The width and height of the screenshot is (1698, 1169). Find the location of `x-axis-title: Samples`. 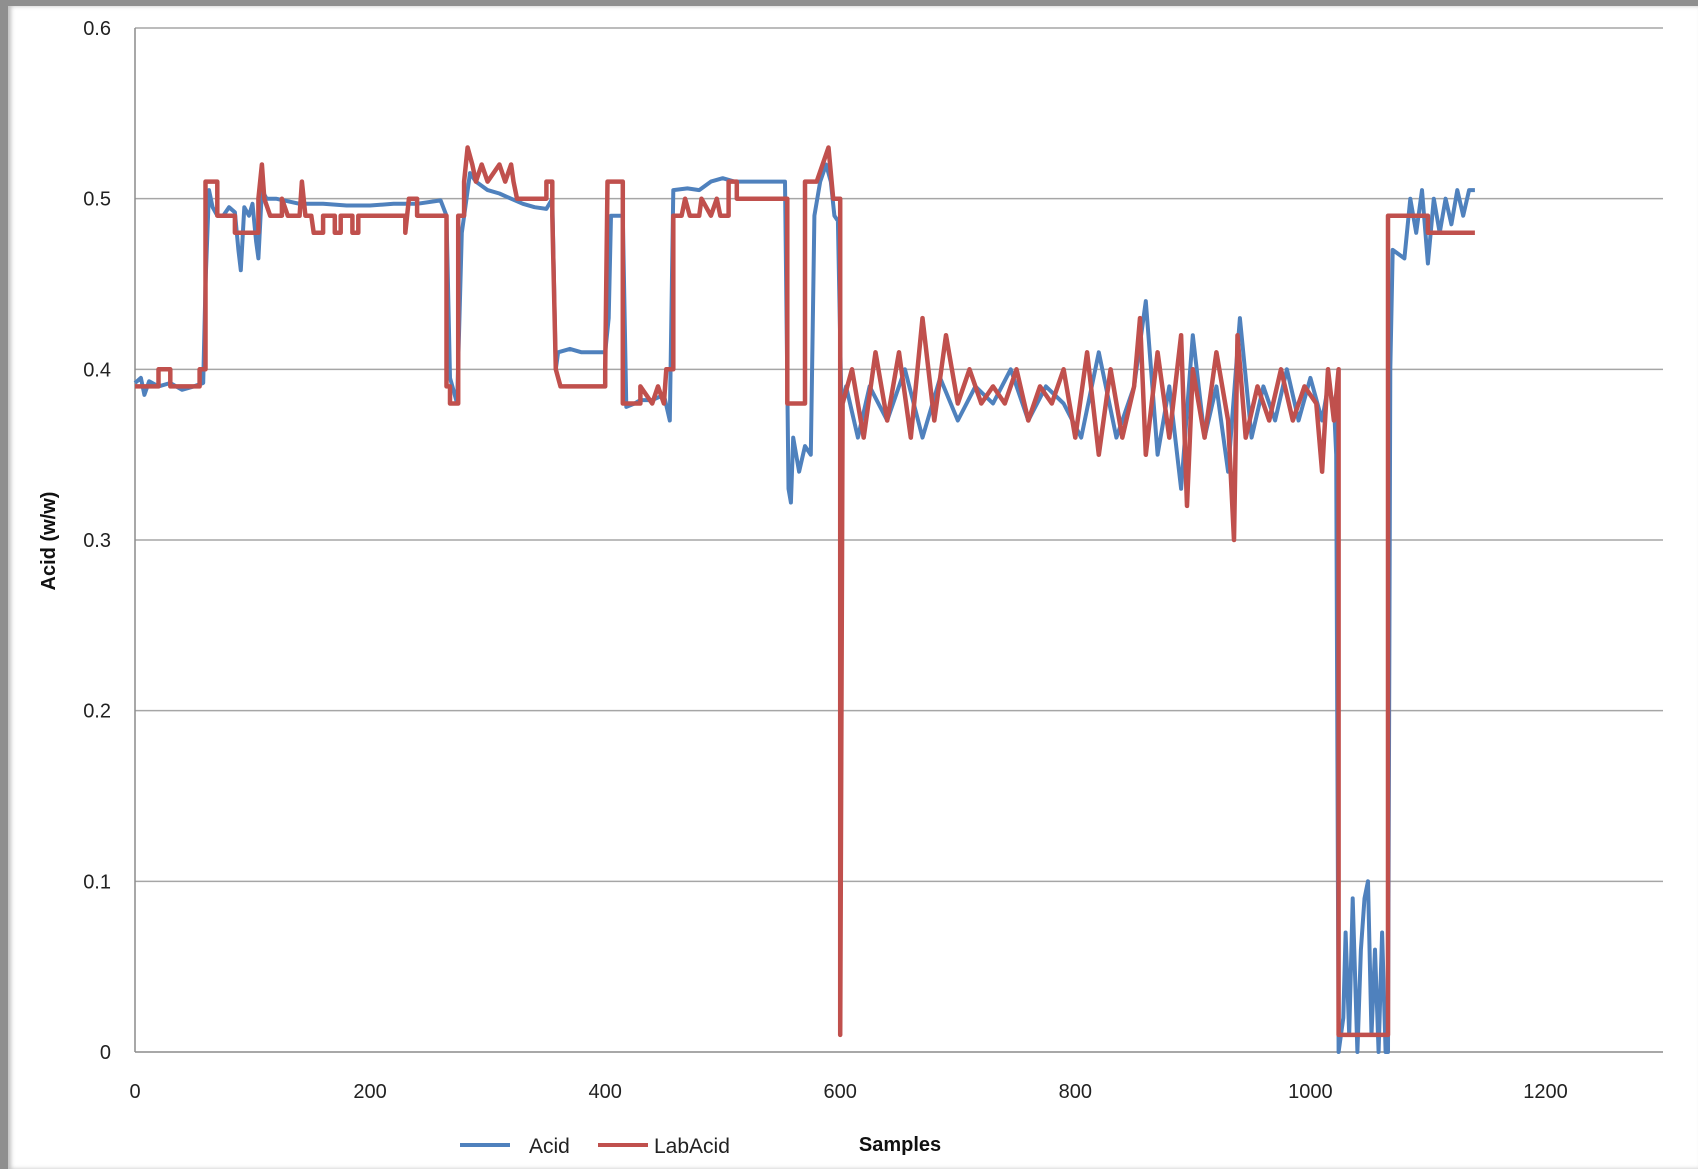

x-axis-title: Samples is located at coordinates (900, 1145).